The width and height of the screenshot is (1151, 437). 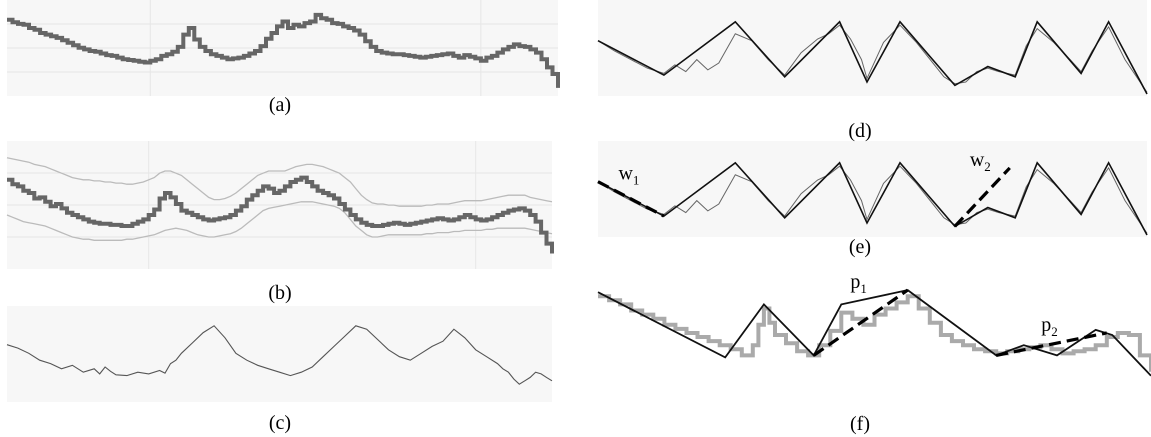 I want to click on caption-b: (b), so click(x=279, y=293).